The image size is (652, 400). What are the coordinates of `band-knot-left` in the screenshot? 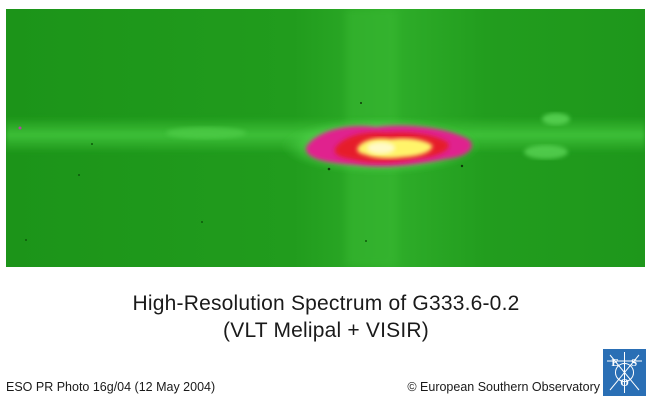 It's located at (206, 133).